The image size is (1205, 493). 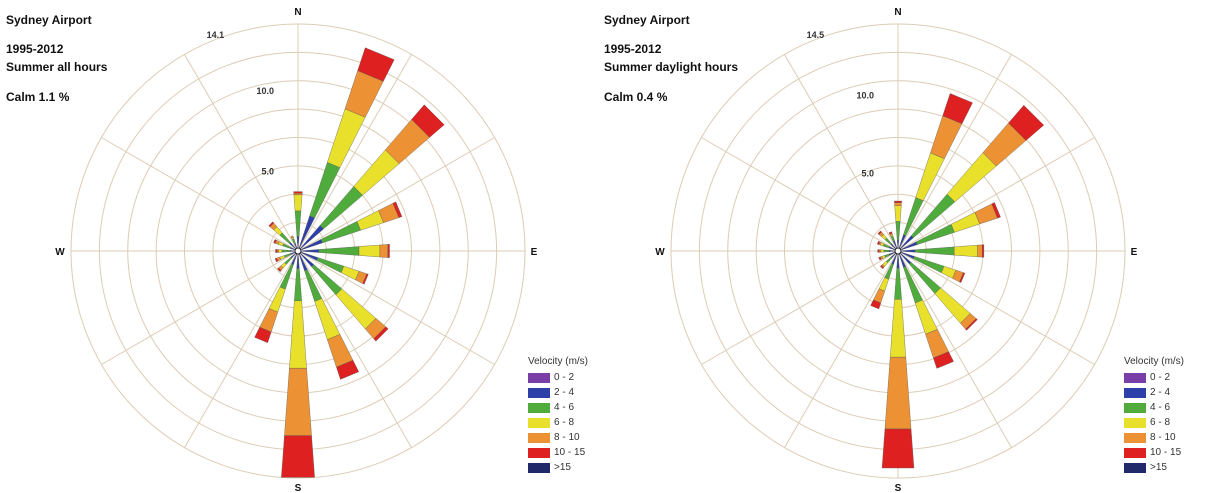 I want to click on petal-segment-270deg-bin3, so click(x=280, y=251).